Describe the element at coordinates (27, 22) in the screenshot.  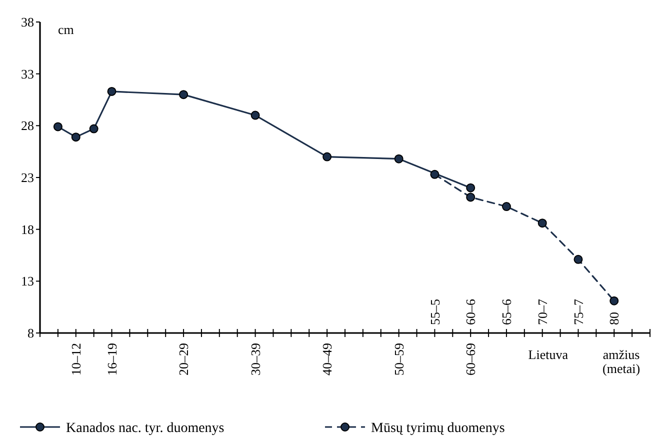
I see `y-tick-label: 38` at that location.